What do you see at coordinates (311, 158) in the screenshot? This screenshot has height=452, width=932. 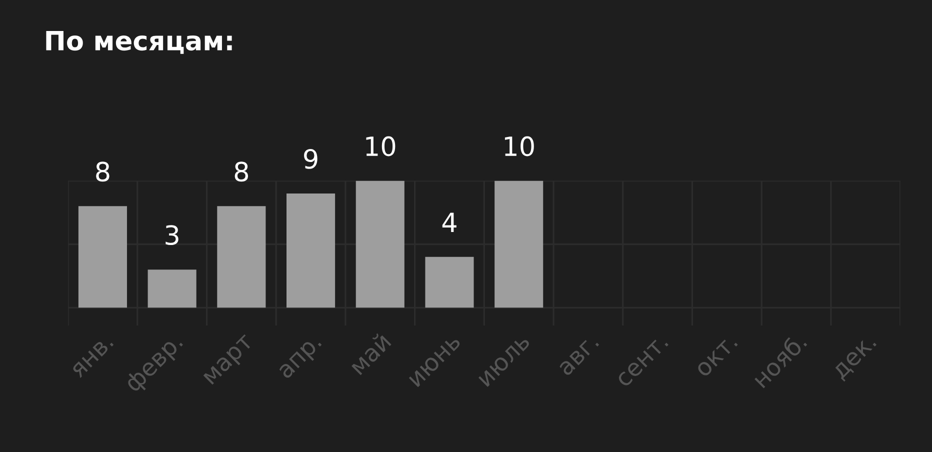 I see `data-label: 9` at bounding box center [311, 158].